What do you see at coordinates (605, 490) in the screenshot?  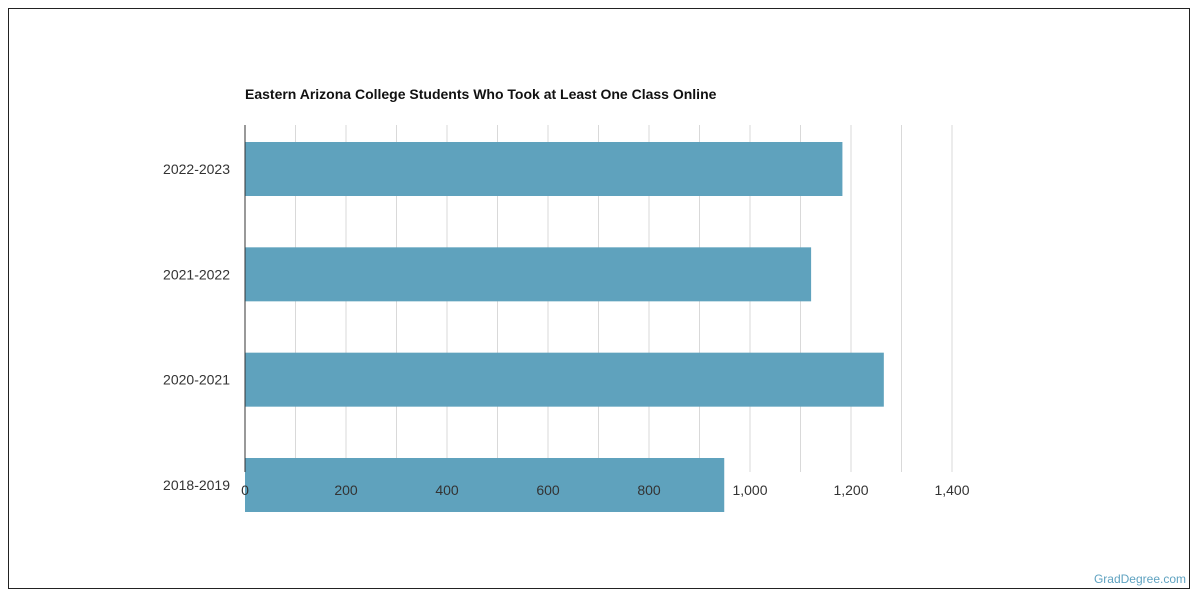 I see `x-tick-labels: 0 200 400 600 800 1,000 1,200 1,400` at bounding box center [605, 490].